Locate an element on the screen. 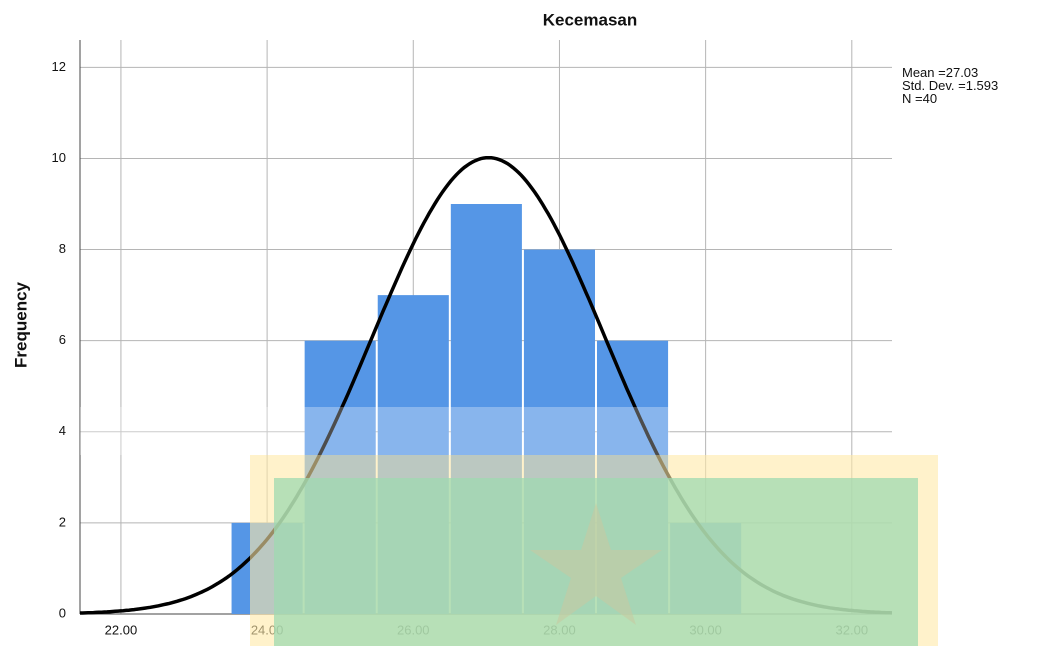  x-tick-label: 22.00 is located at coordinates (121, 629).